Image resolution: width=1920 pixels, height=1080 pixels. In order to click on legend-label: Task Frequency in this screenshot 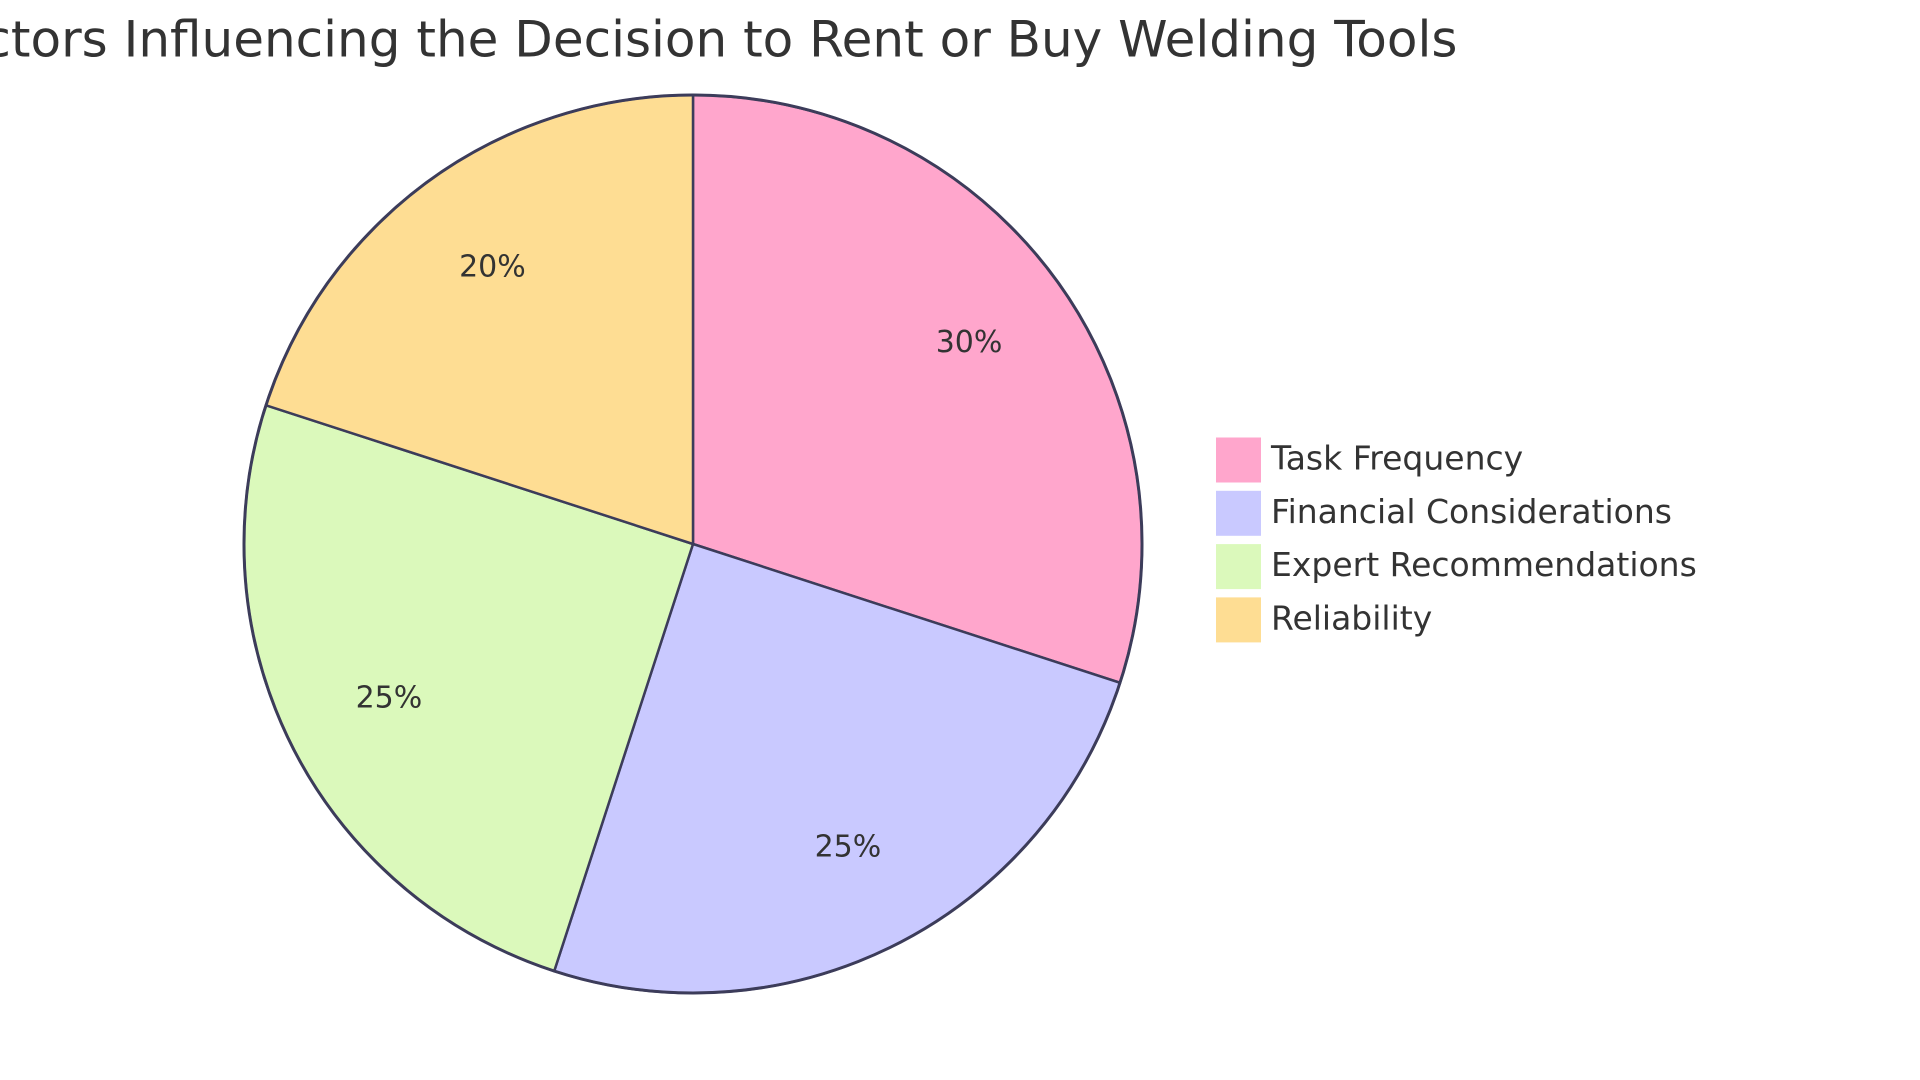, I will do `click(1396, 458)`.